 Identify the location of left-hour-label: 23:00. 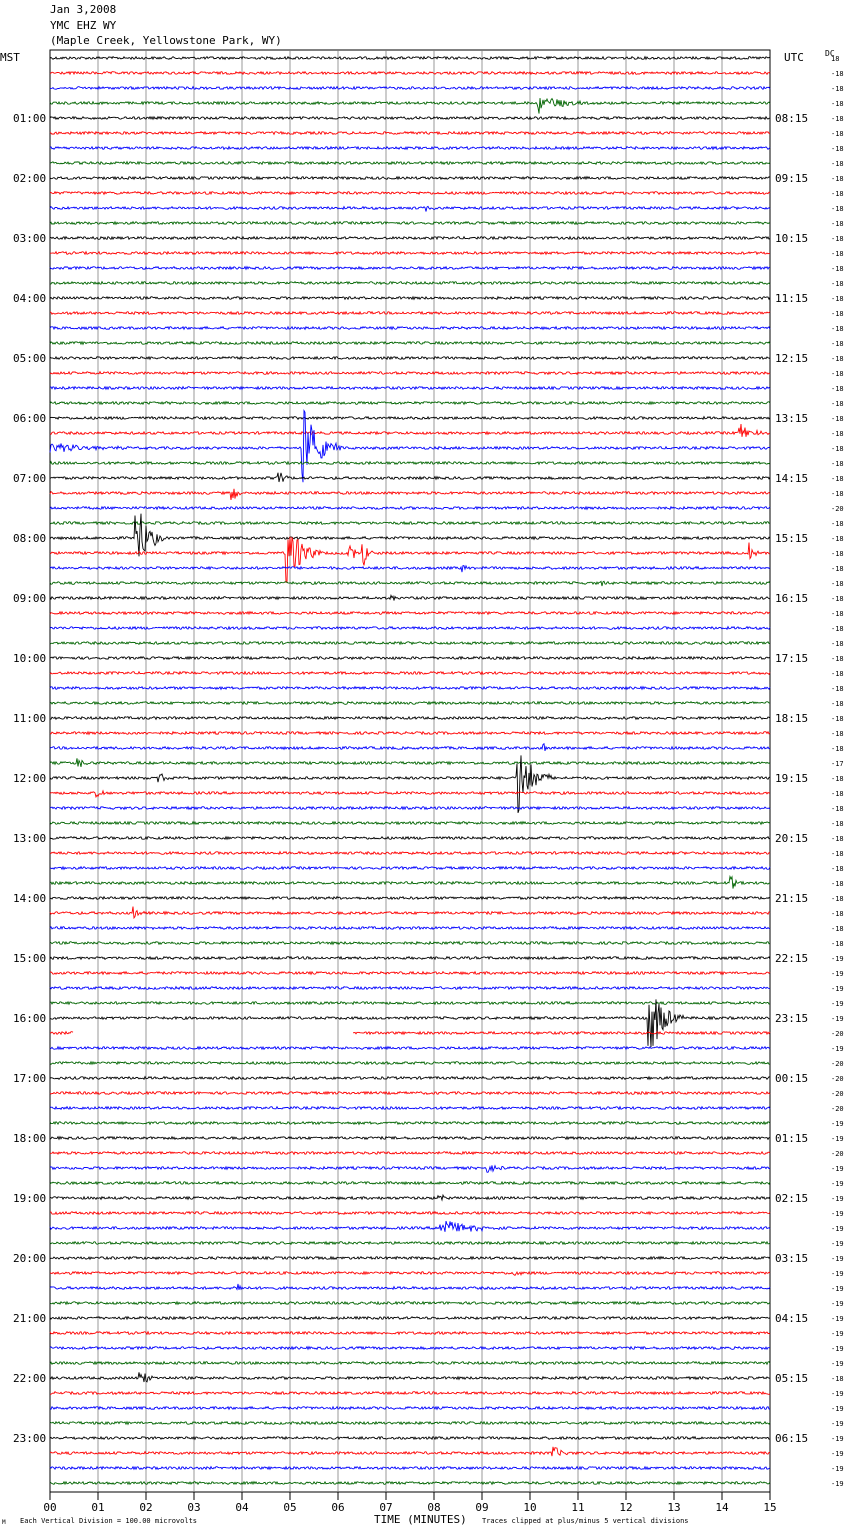
(29, 1438).